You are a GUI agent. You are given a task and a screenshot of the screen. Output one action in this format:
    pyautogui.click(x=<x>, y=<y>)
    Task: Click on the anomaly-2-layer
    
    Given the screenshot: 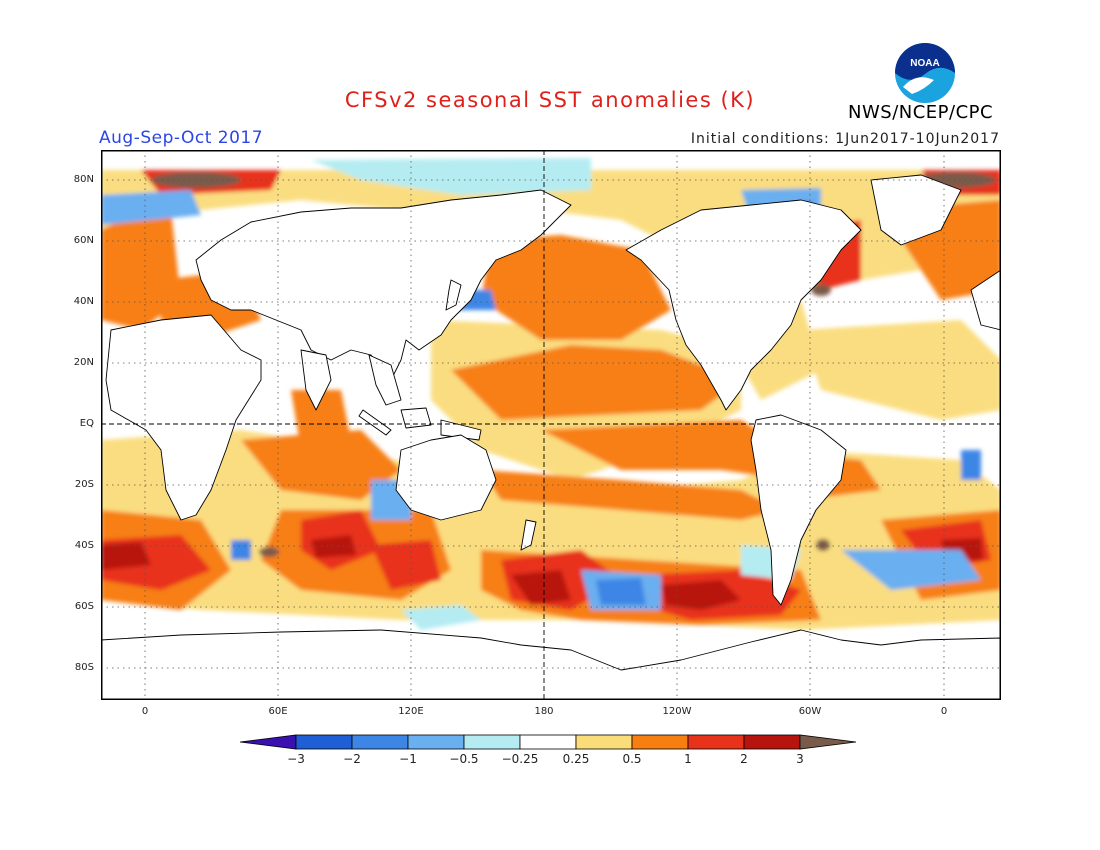 What is the action you would take?
    pyautogui.click(x=542, y=572)
    